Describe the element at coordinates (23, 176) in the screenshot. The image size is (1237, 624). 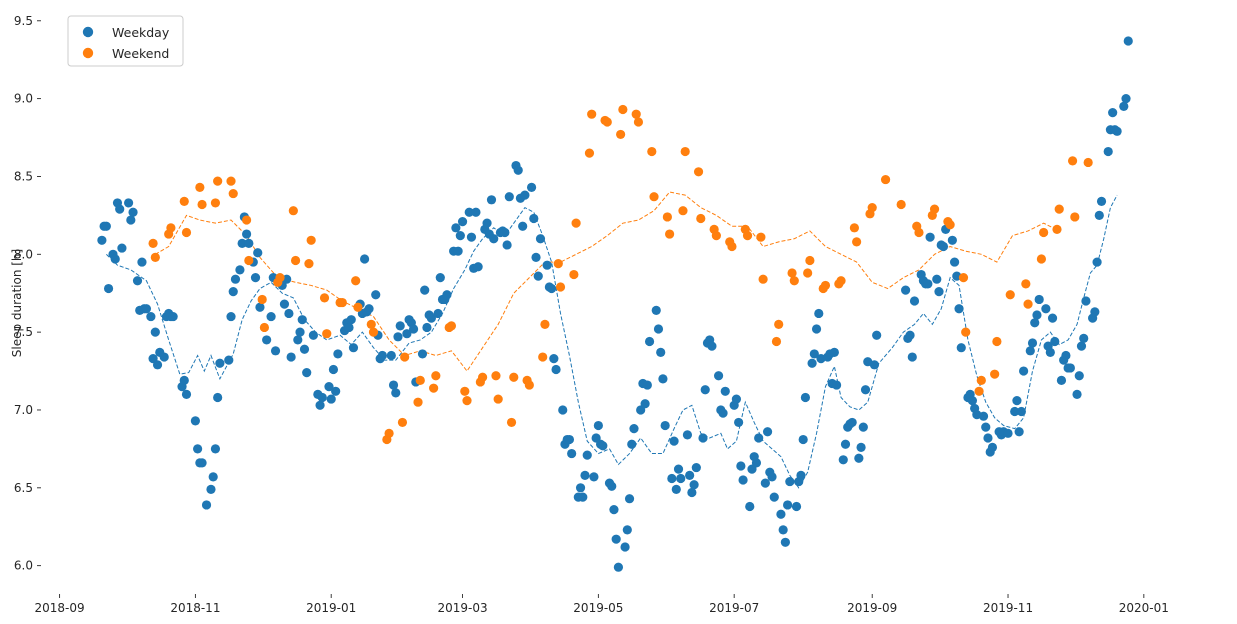
I see `y-tick-label: 8.5` at that location.